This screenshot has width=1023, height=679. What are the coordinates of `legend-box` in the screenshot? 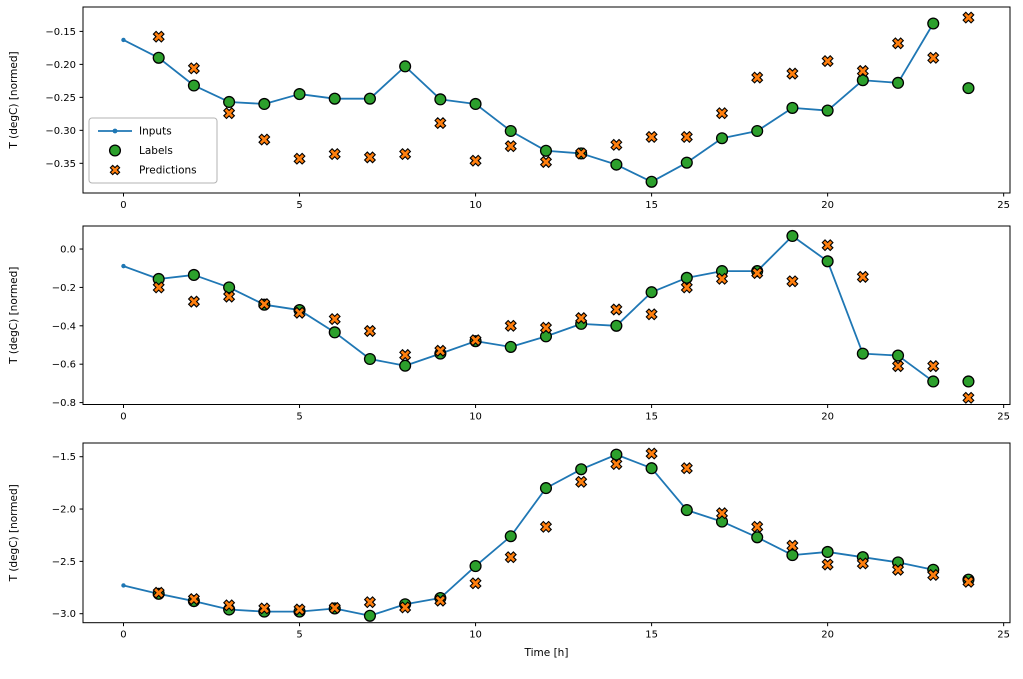 It's located at (153, 150).